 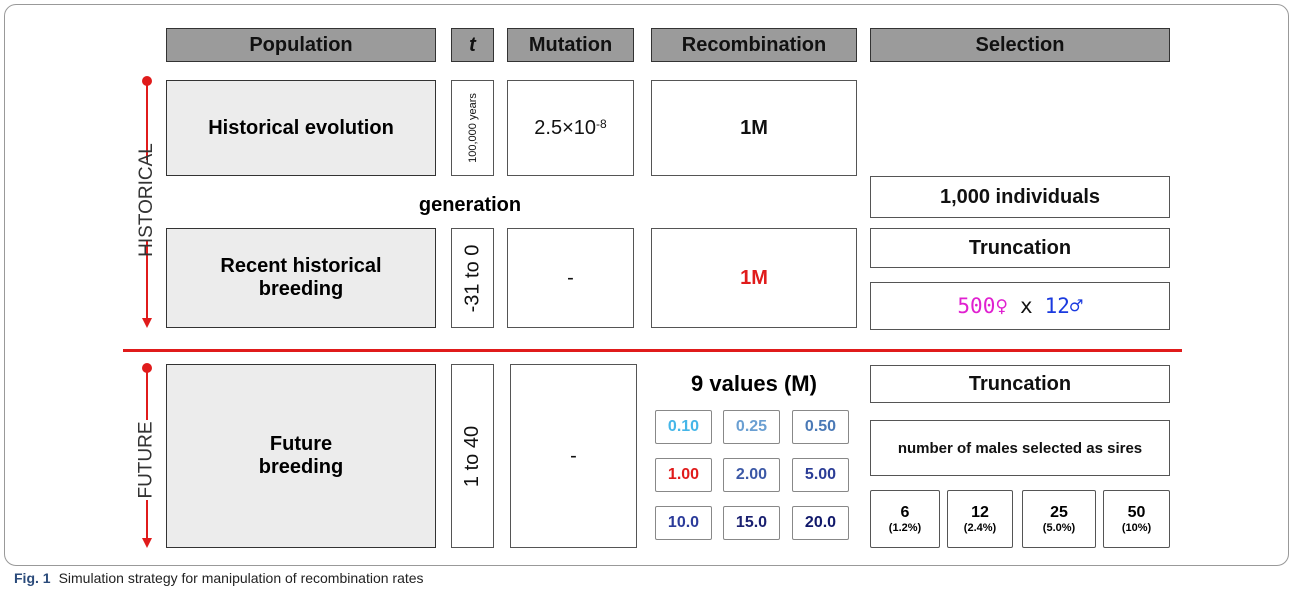 What do you see at coordinates (754, 383) in the screenshot?
I see `values-title: 9 values (M)` at bounding box center [754, 383].